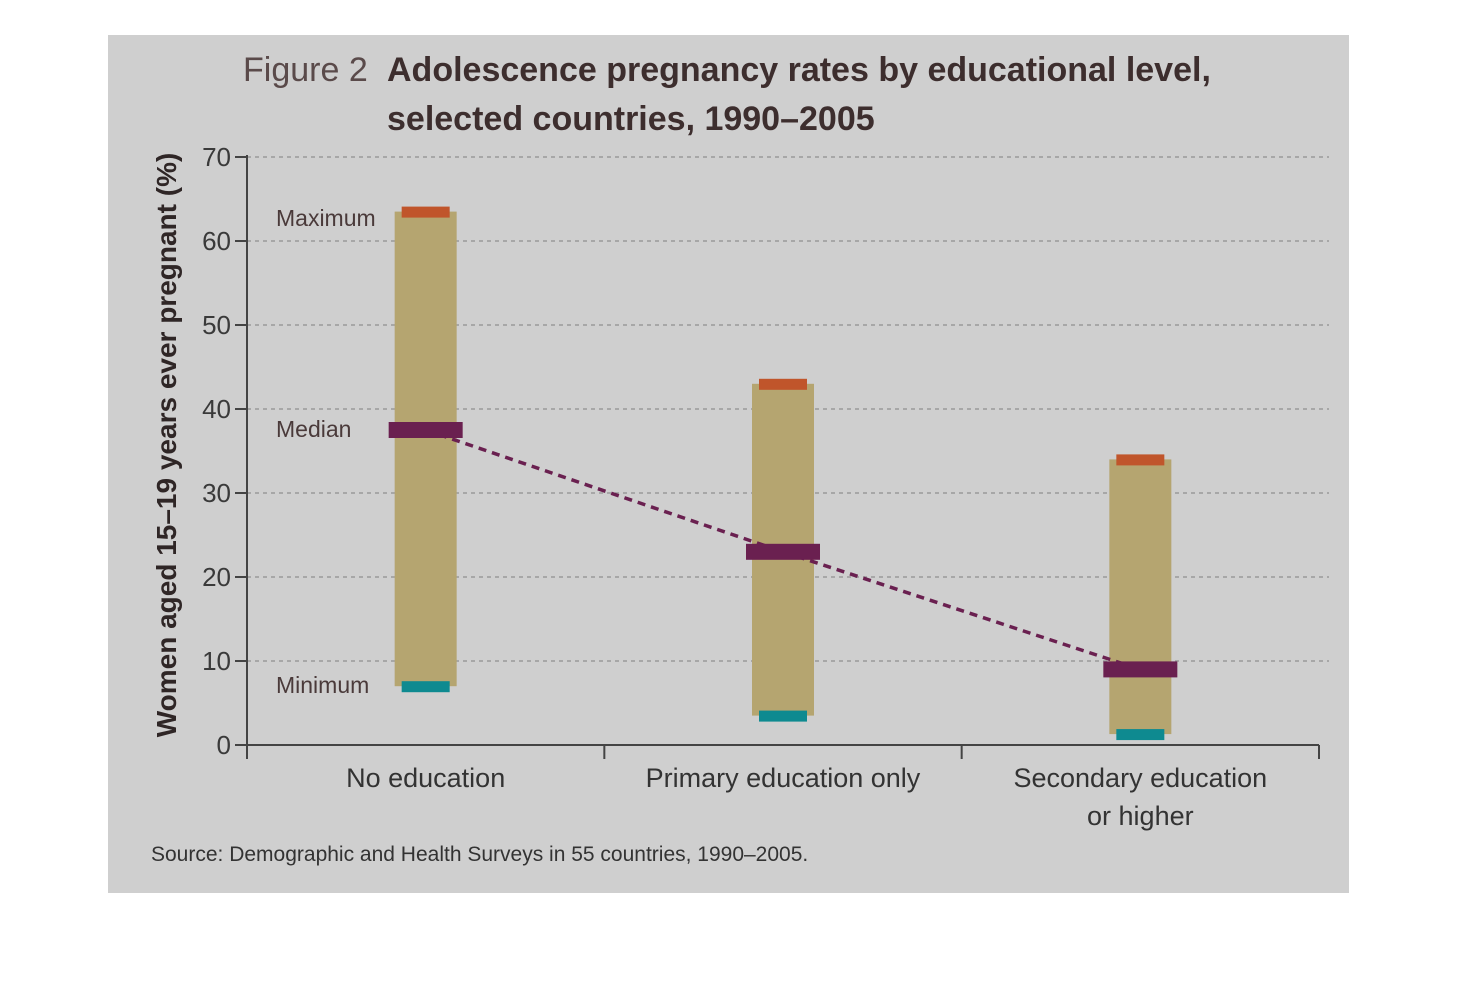 The width and height of the screenshot is (1458, 988). What do you see at coordinates (216, 409) in the screenshot?
I see `y-tick-label: 40` at bounding box center [216, 409].